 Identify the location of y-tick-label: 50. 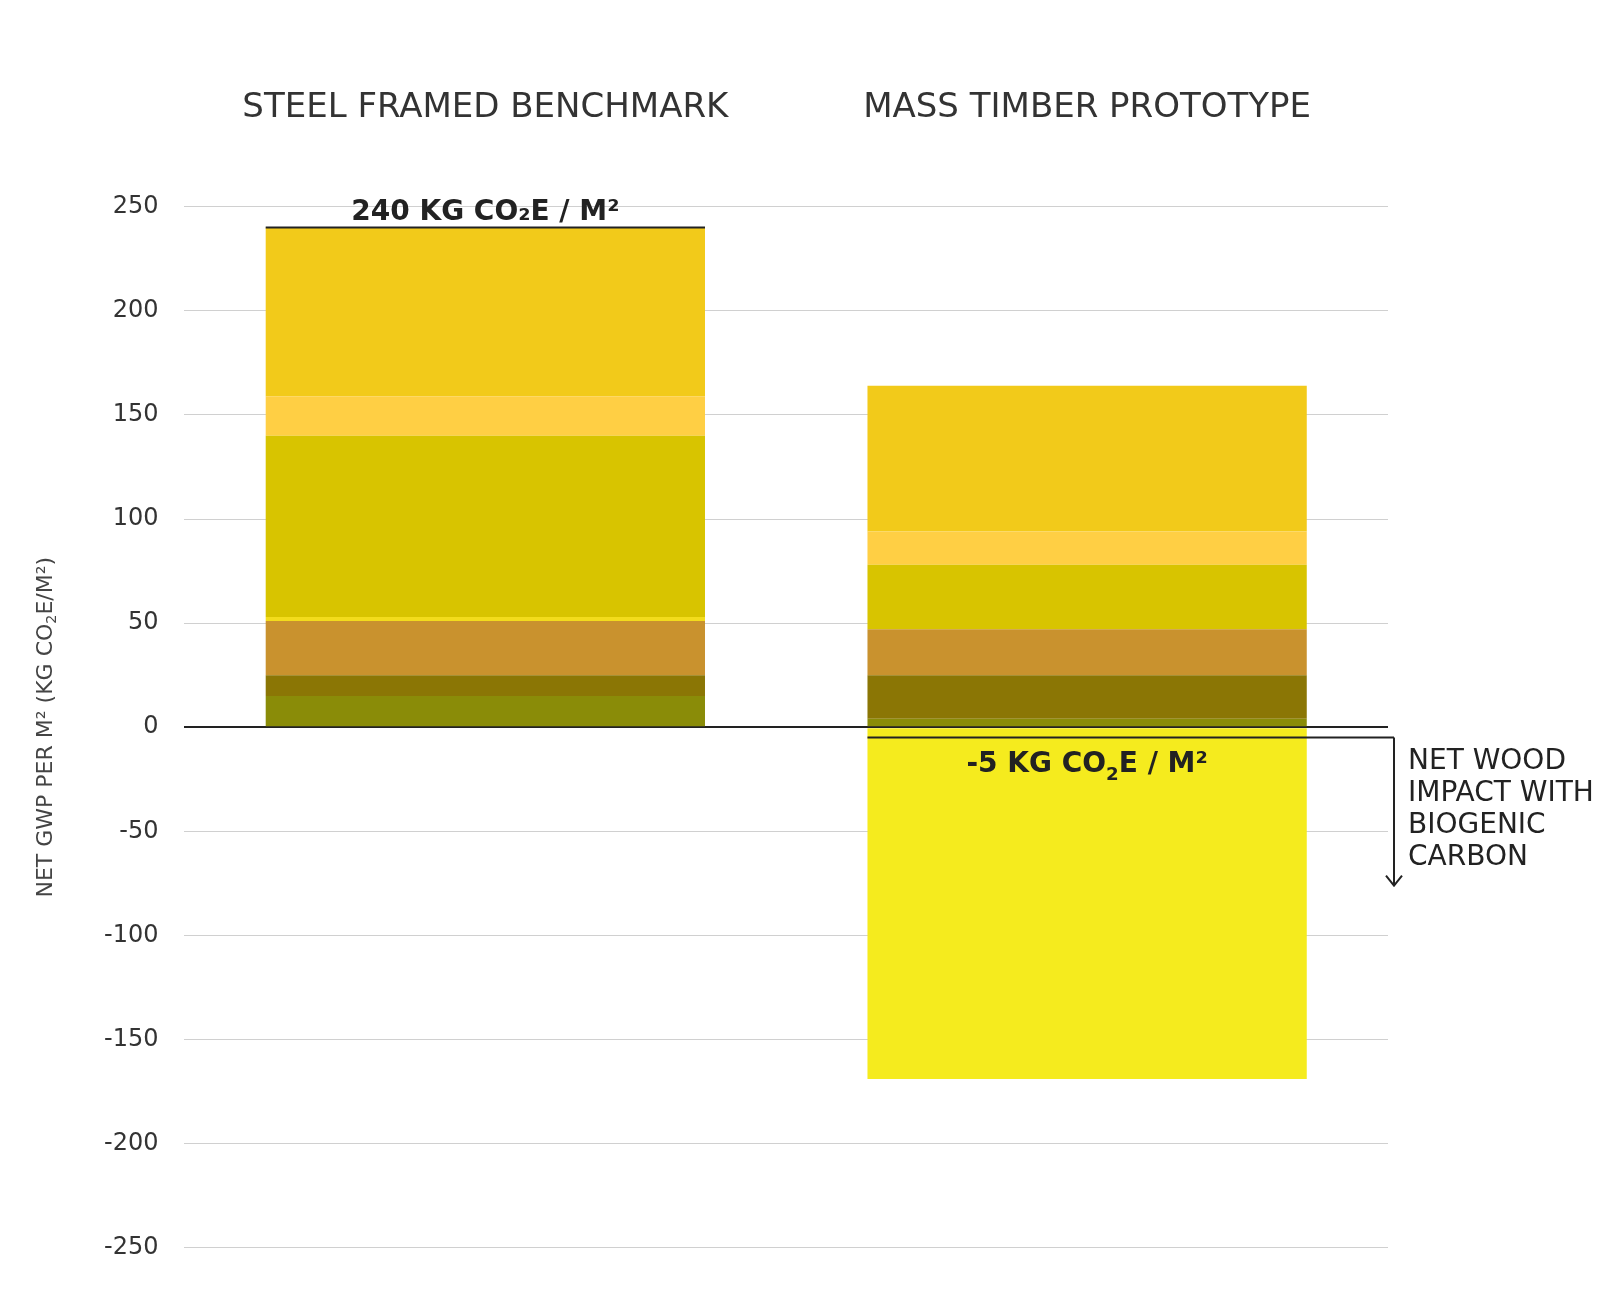
(143, 621).